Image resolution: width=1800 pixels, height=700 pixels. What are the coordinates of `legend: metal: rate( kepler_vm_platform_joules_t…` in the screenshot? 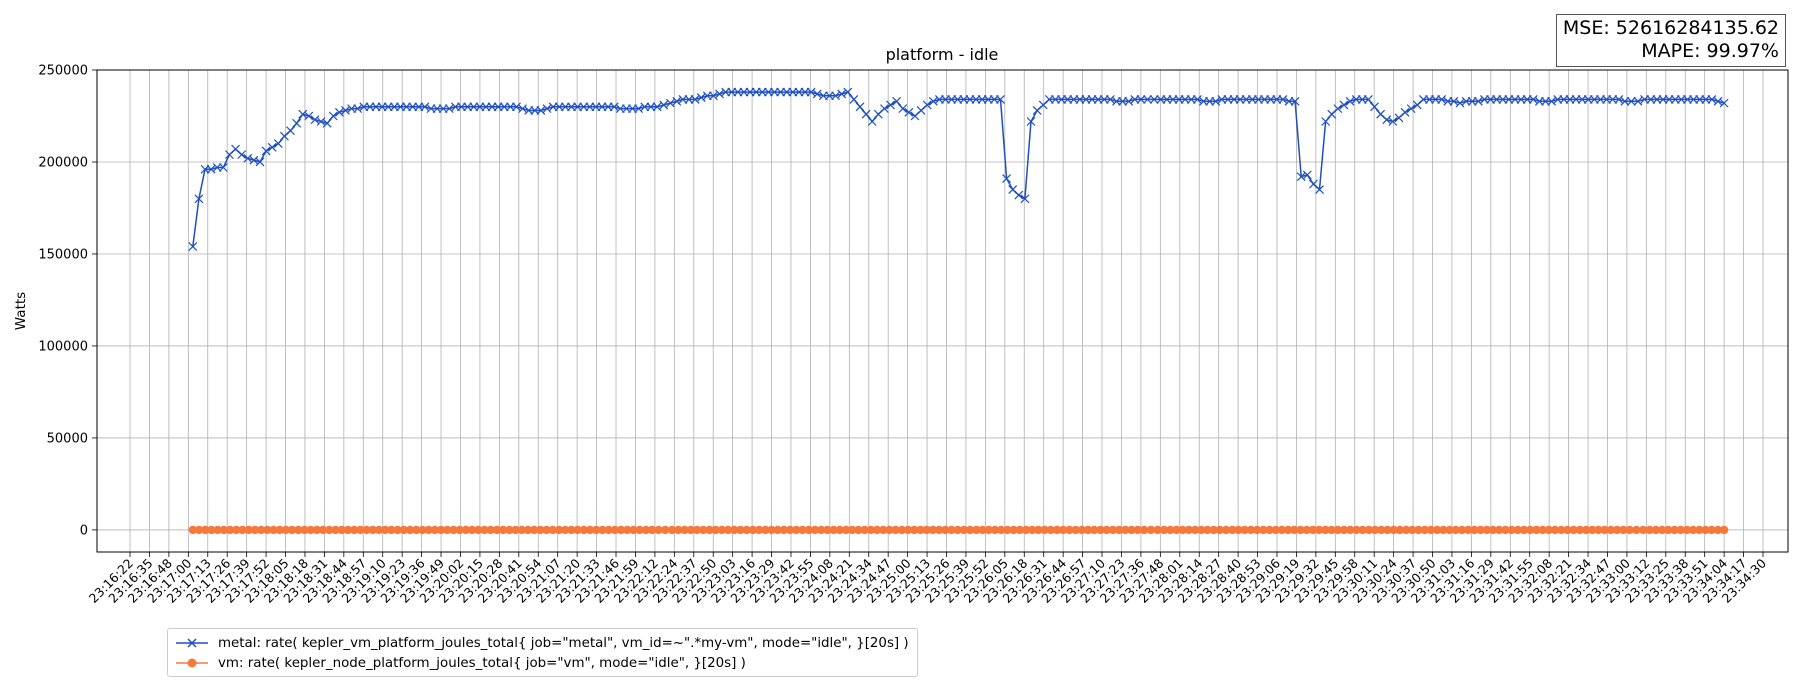 It's located at (542, 652).